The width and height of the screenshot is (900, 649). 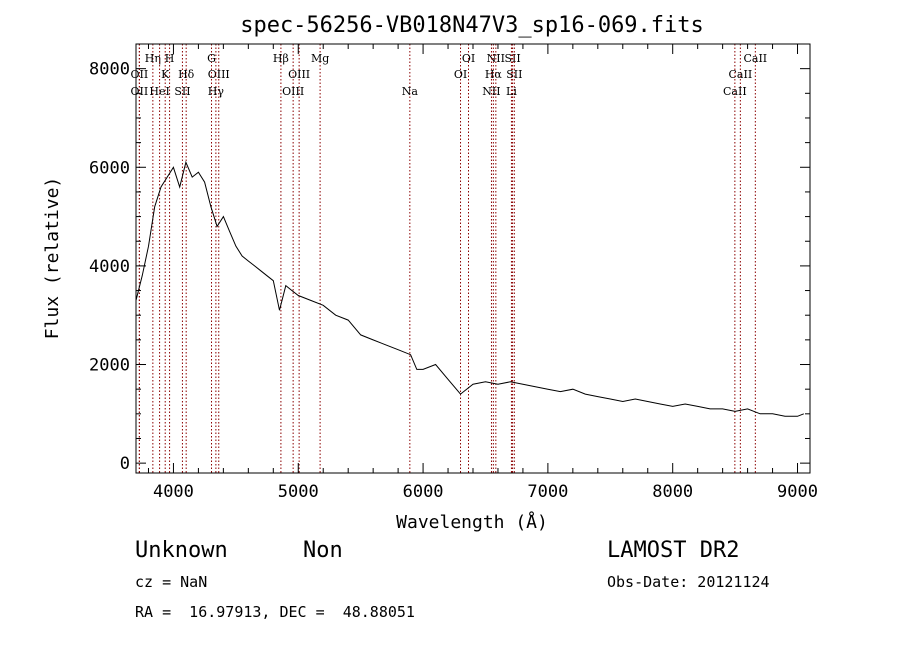 I want to click on object-class: Unknown, so click(x=181, y=550).